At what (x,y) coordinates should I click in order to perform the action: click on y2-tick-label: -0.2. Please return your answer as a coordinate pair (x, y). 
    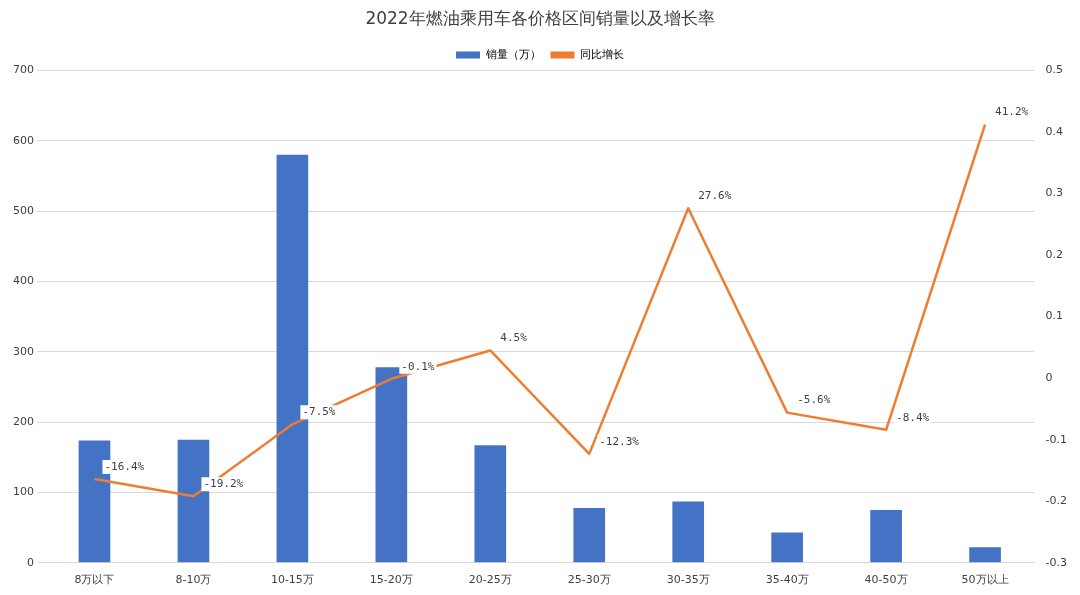
    Looking at the image, I should click on (1056, 501).